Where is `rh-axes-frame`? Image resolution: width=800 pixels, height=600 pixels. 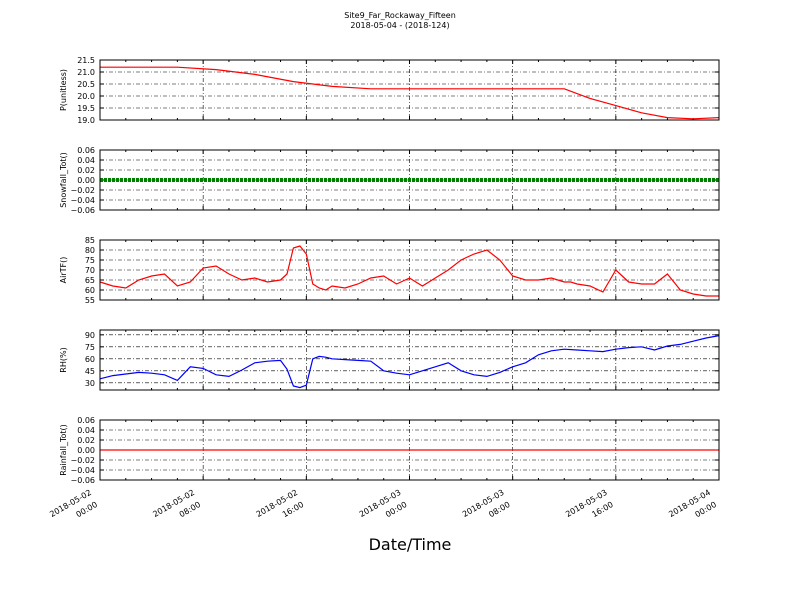 rh-axes-frame is located at coordinates (409, 360).